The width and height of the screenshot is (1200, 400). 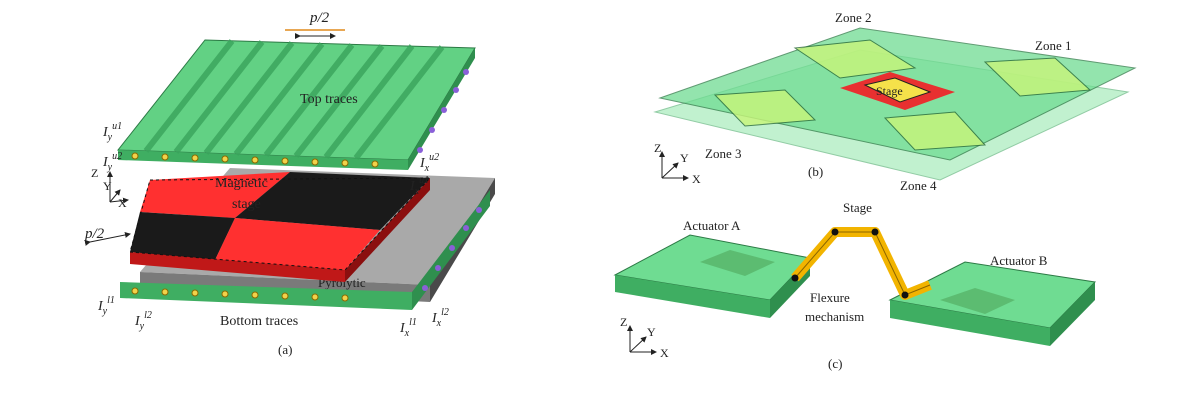 What do you see at coordinates (657, 148) in the screenshot?
I see `axis-b-z: Z` at bounding box center [657, 148].